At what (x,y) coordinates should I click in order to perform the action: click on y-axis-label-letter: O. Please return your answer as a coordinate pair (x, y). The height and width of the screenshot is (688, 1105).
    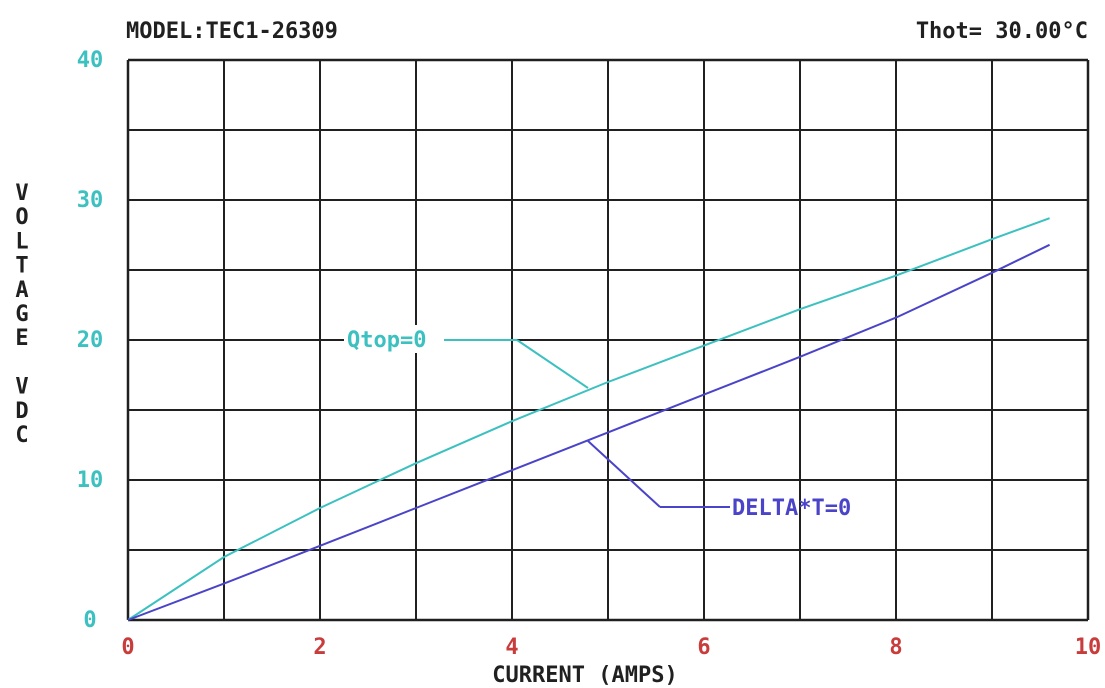
    Looking at the image, I should click on (21, 217).